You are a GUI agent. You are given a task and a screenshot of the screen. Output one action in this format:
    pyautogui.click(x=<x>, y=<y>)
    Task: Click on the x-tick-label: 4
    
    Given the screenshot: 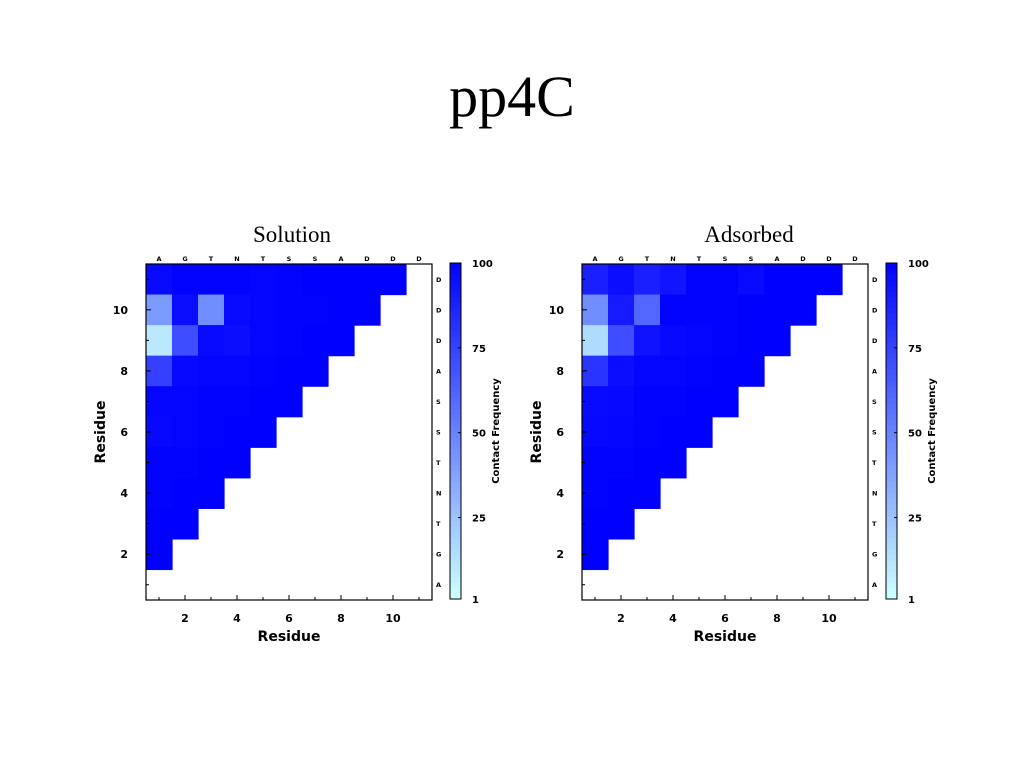 What is the action you would take?
    pyautogui.click(x=673, y=618)
    